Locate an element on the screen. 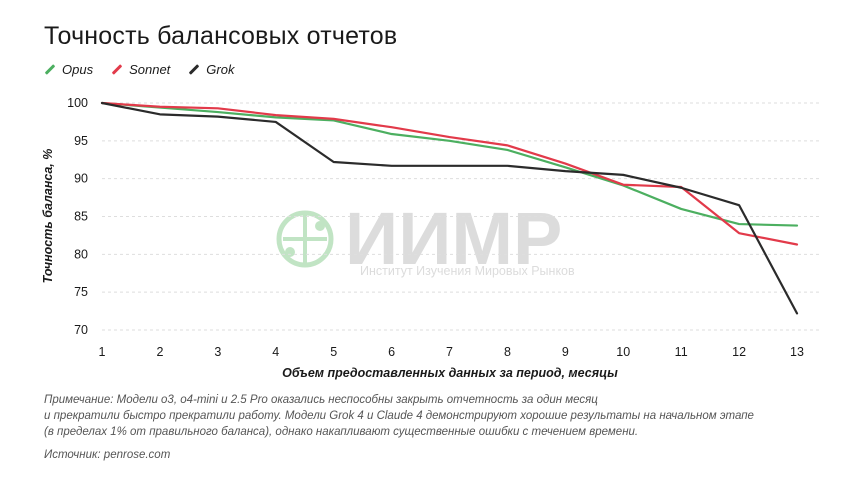 The image size is (860, 489). legend-item-grok: Grok is located at coordinates (211, 69).